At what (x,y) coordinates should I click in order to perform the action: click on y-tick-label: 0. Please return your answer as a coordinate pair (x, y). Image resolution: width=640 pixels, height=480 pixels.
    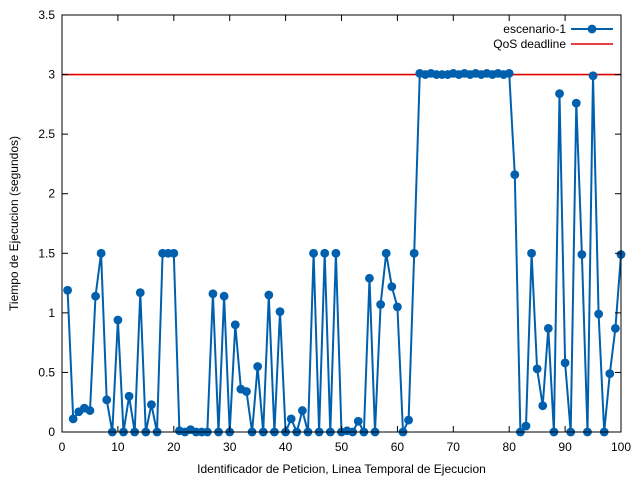
    Looking at the image, I should click on (51, 432).